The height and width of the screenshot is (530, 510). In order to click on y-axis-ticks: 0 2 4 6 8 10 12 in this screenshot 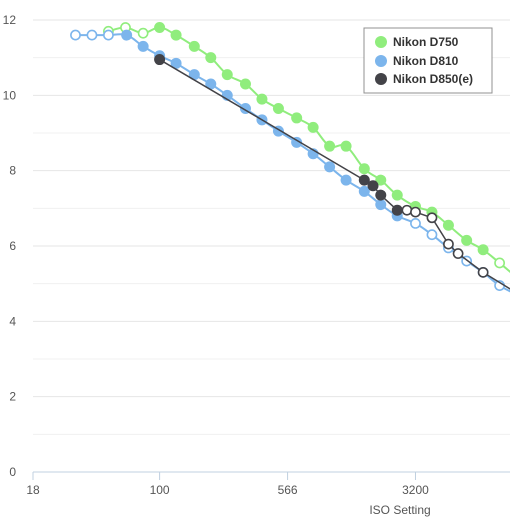, I will do `click(10, 246)`.